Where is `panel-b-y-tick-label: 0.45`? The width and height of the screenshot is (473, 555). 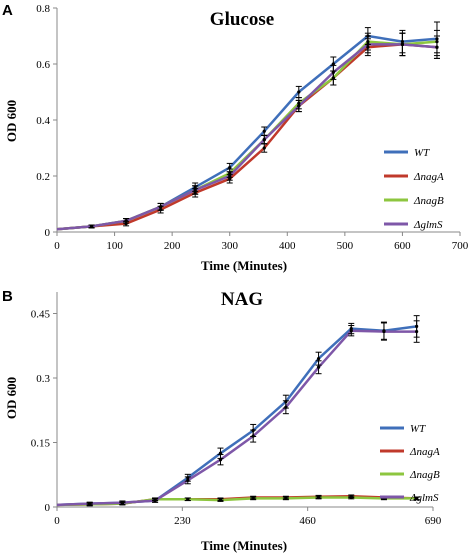
panel-b-y-tick-label: 0.45 is located at coordinates (41, 315).